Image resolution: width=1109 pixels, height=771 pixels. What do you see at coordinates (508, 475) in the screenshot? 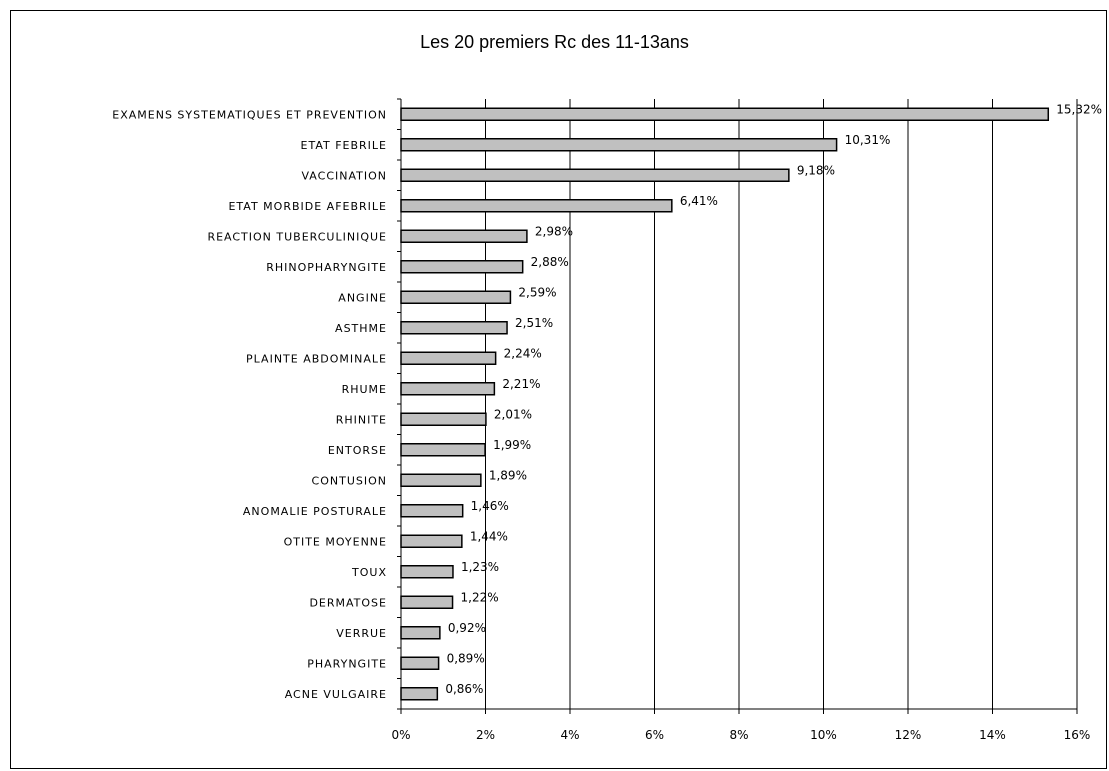
I see `data-label: 1,89%` at bounding box center [508, 475].